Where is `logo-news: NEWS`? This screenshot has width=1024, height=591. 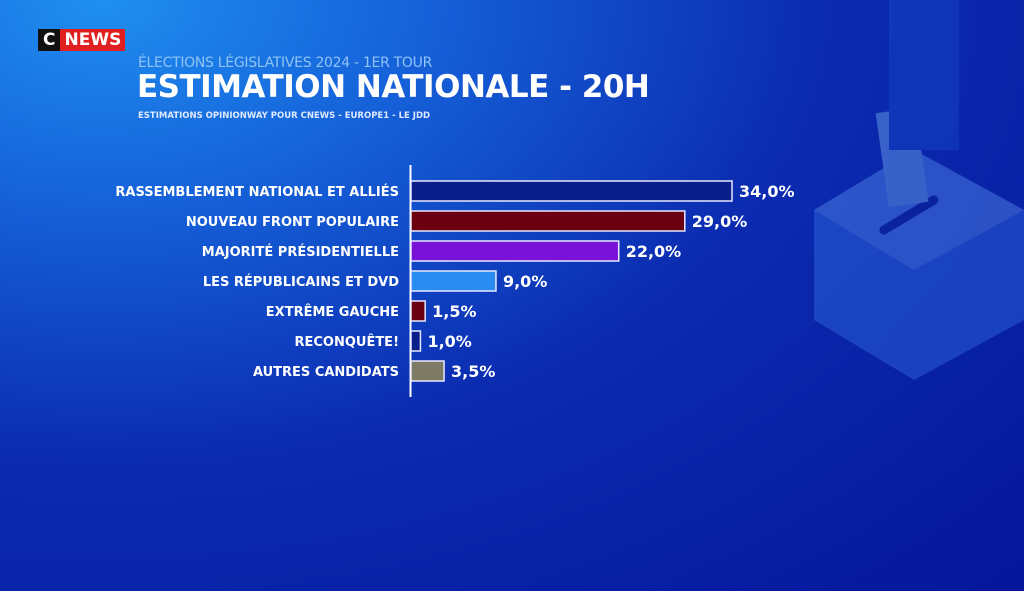 logo-news: NEWS is located at coordinates (93, 40).